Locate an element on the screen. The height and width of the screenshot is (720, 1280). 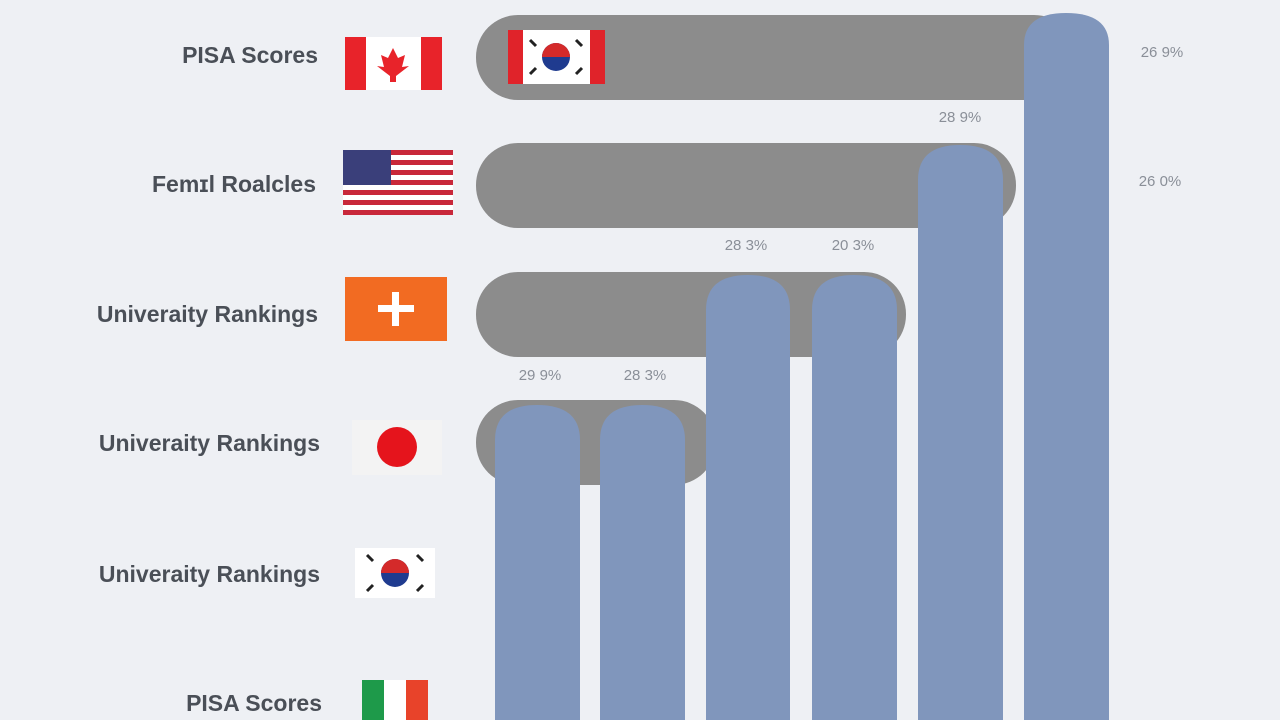
value-label: 26 9% is located at coordinates (1162, 52).